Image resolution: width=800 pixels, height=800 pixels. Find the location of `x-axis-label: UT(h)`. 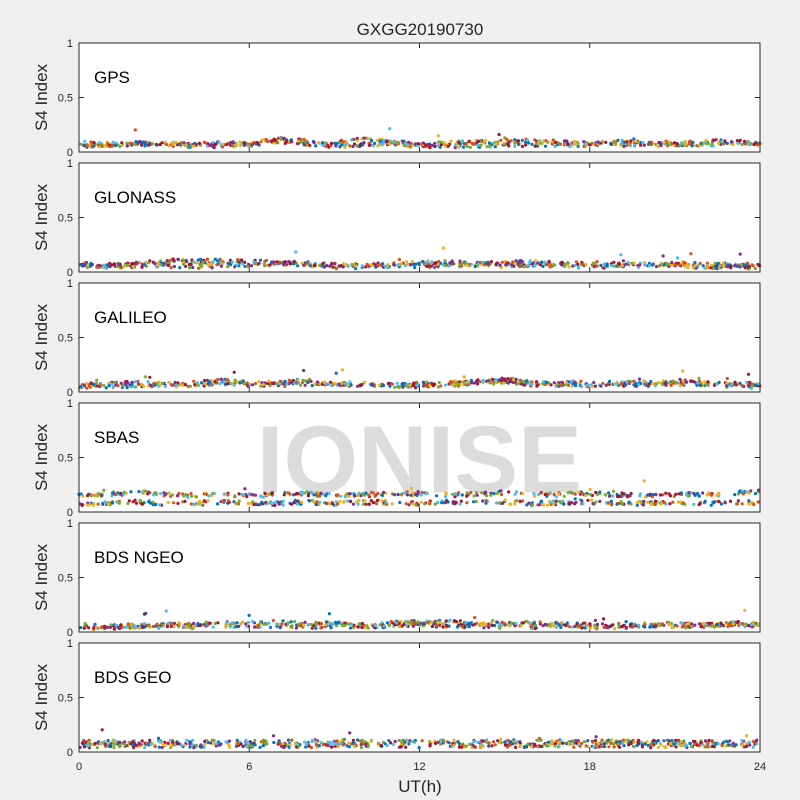

x-axis-label: UT(h) is located at coordinates (419, 786).